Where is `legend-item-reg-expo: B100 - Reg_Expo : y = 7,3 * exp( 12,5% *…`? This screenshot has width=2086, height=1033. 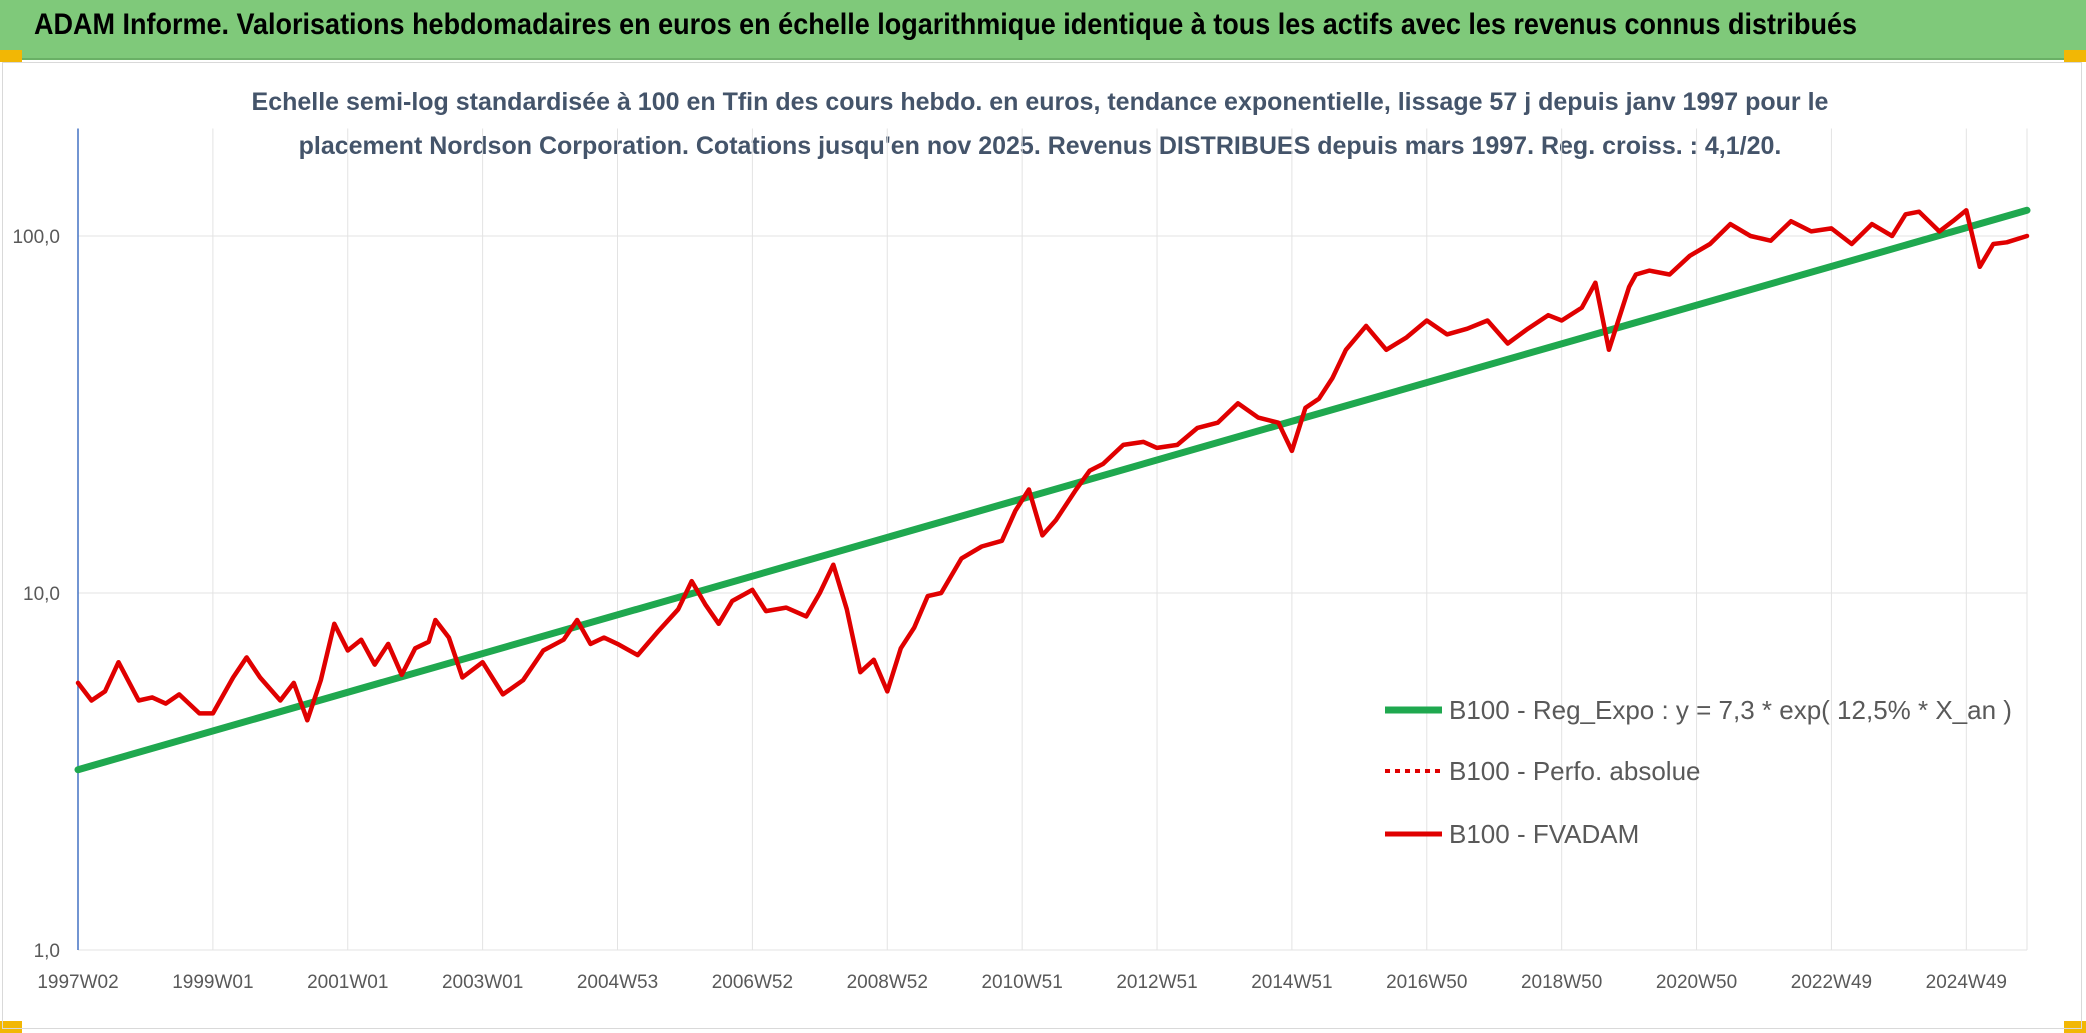
legend-item-reg-expo: B100 - Reg_Expo : y = 7,3 * exp( 12,5% *… is located at coordinates (1698, 710).